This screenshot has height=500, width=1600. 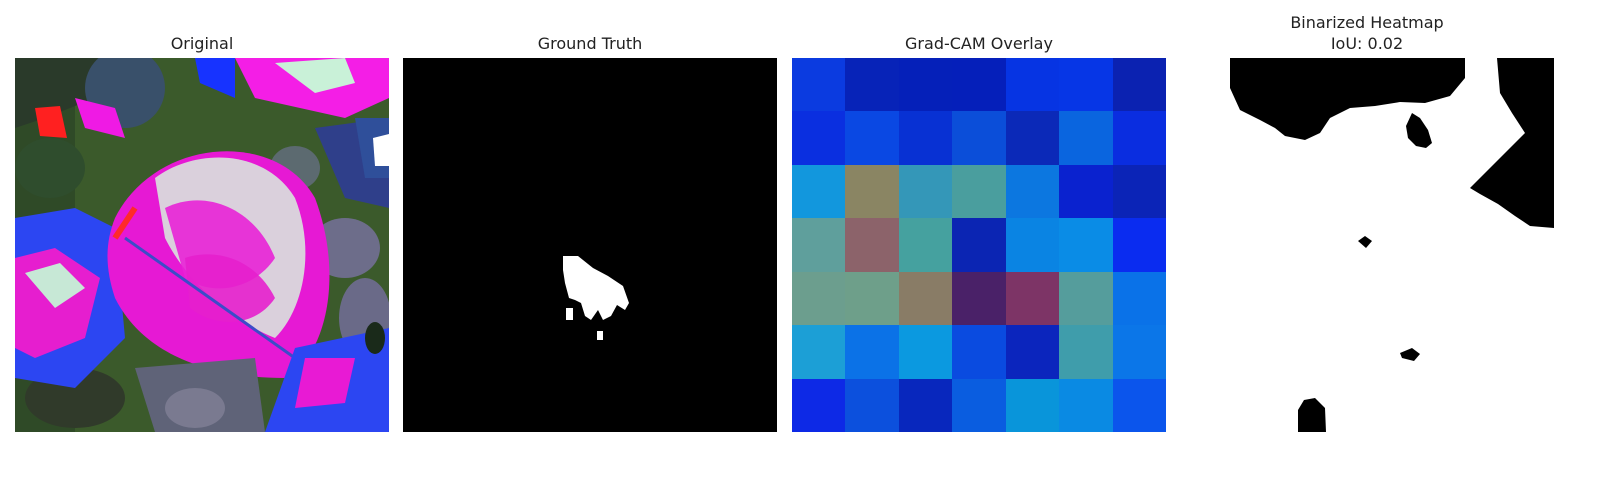 What do you see at coordinates (1367, 33) in the screenshot?
I see `binarized-heatmap-title: Binarized Heatmap IoU: 0.02` at bounding box center [1367, 33].